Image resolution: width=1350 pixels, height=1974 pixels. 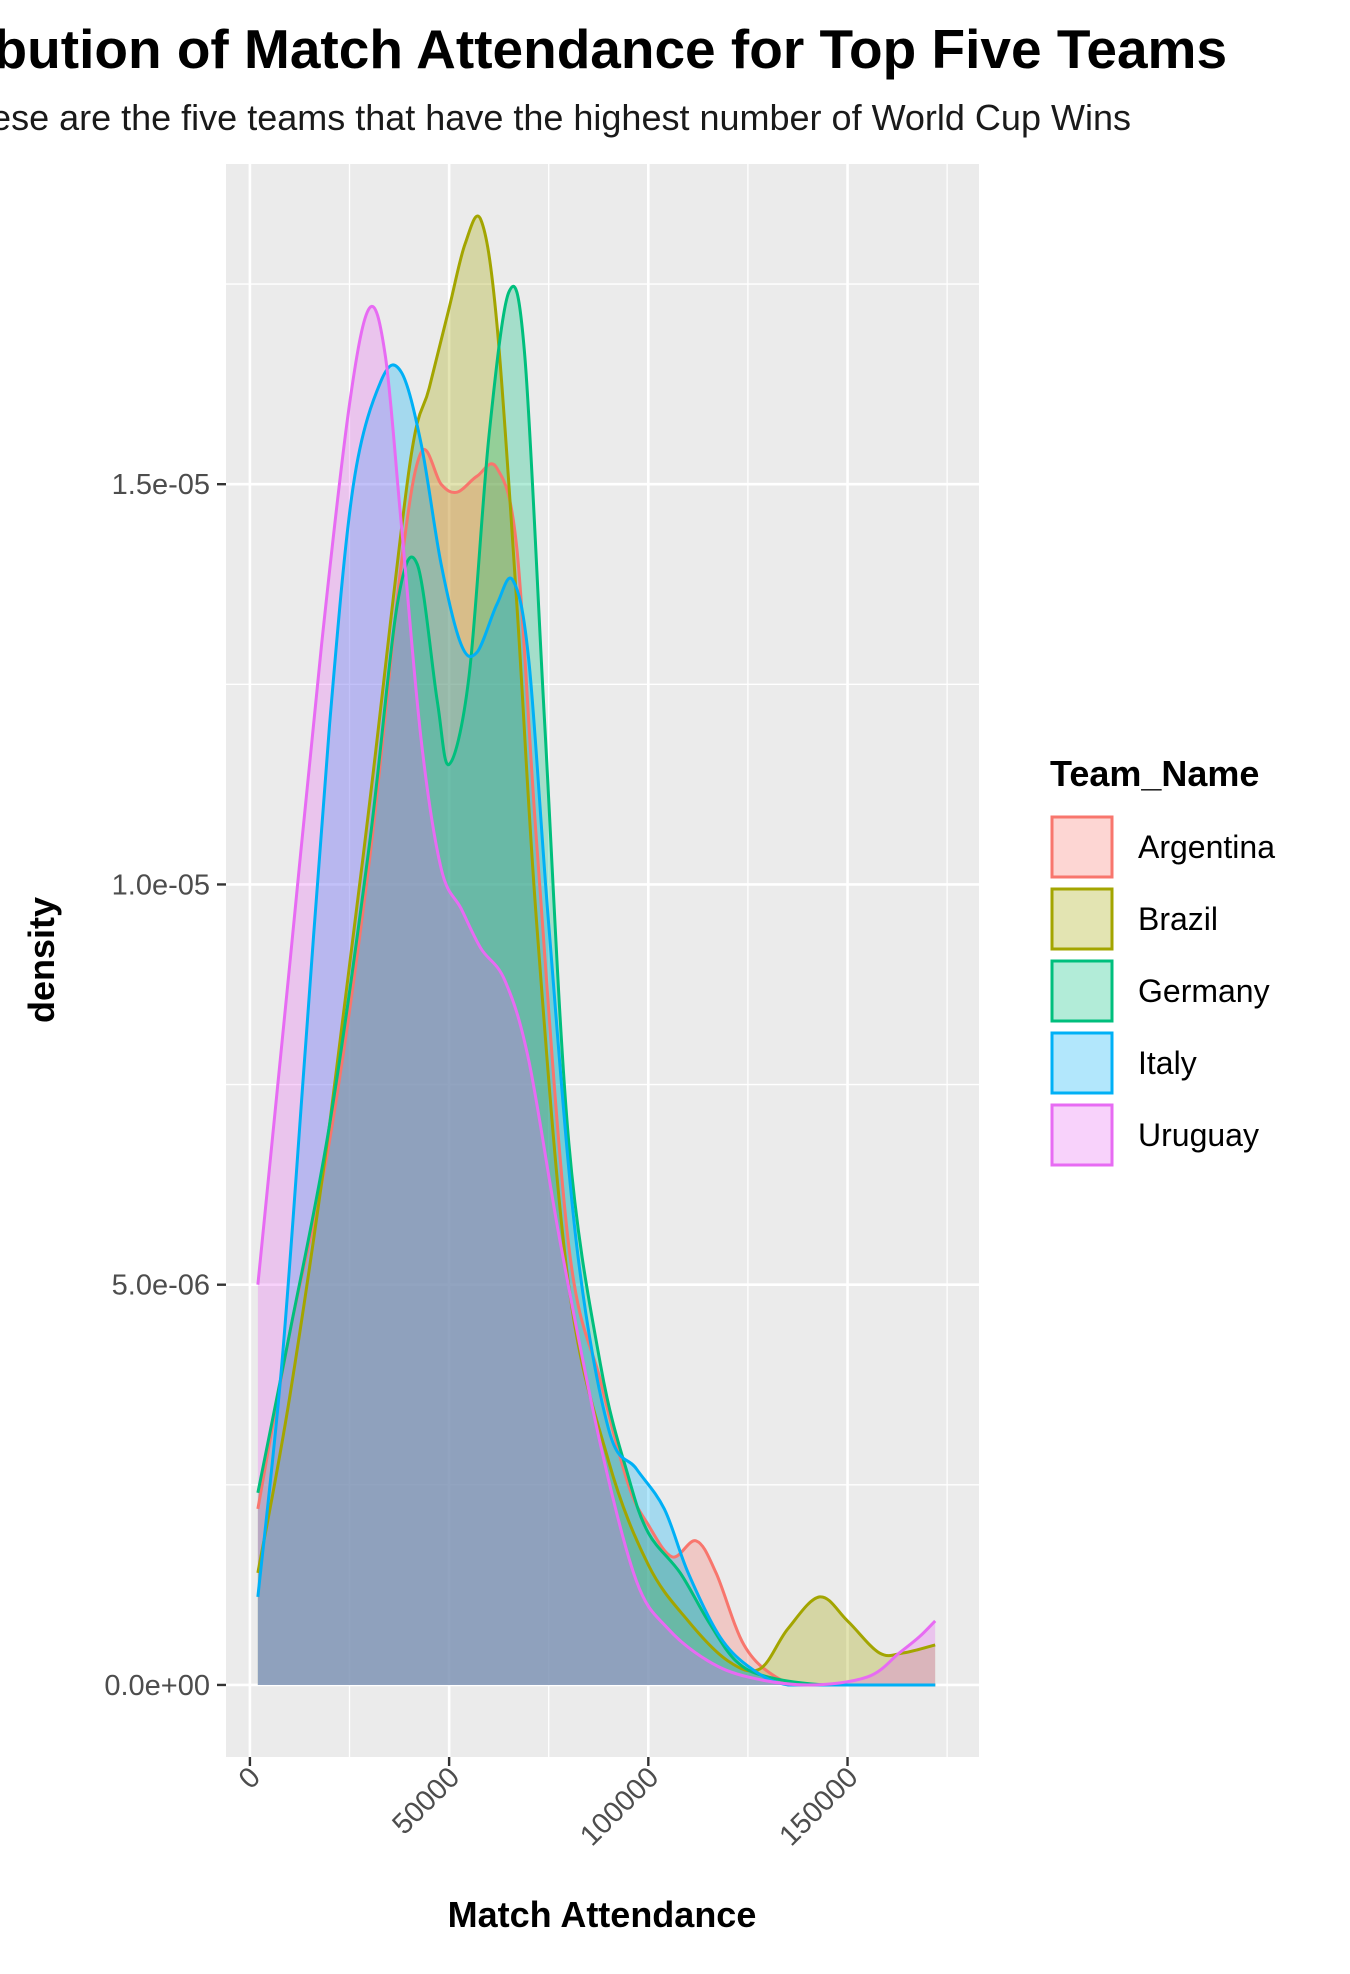 What do you see at coordinates (161, 885) in the screenshot?
I see `y-tick-label: 1.0e-05` at bounding box center [161, 885].